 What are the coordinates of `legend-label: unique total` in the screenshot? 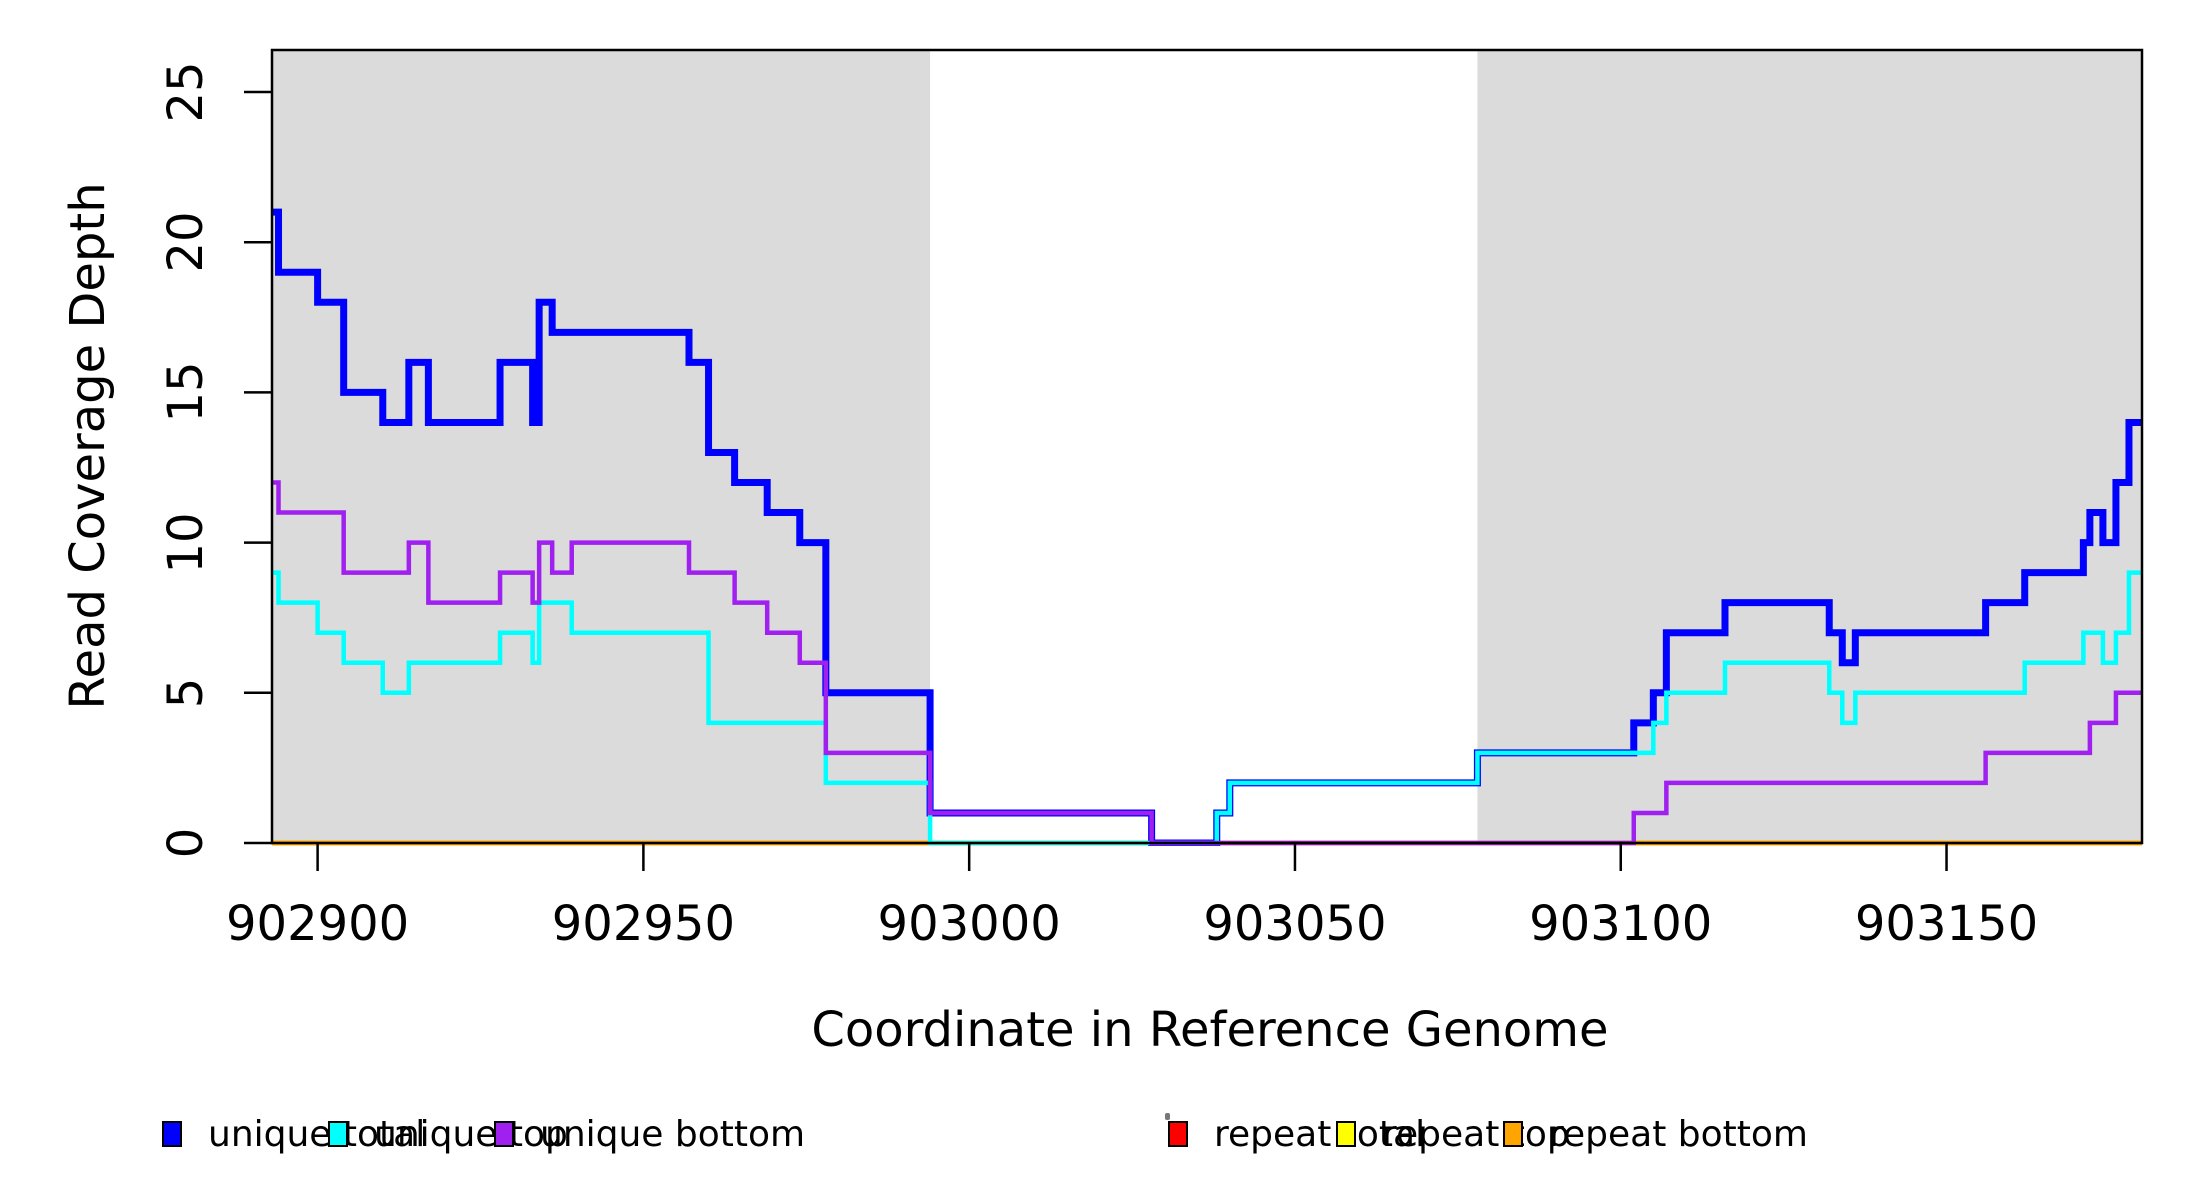 It's located at (317, 1134).